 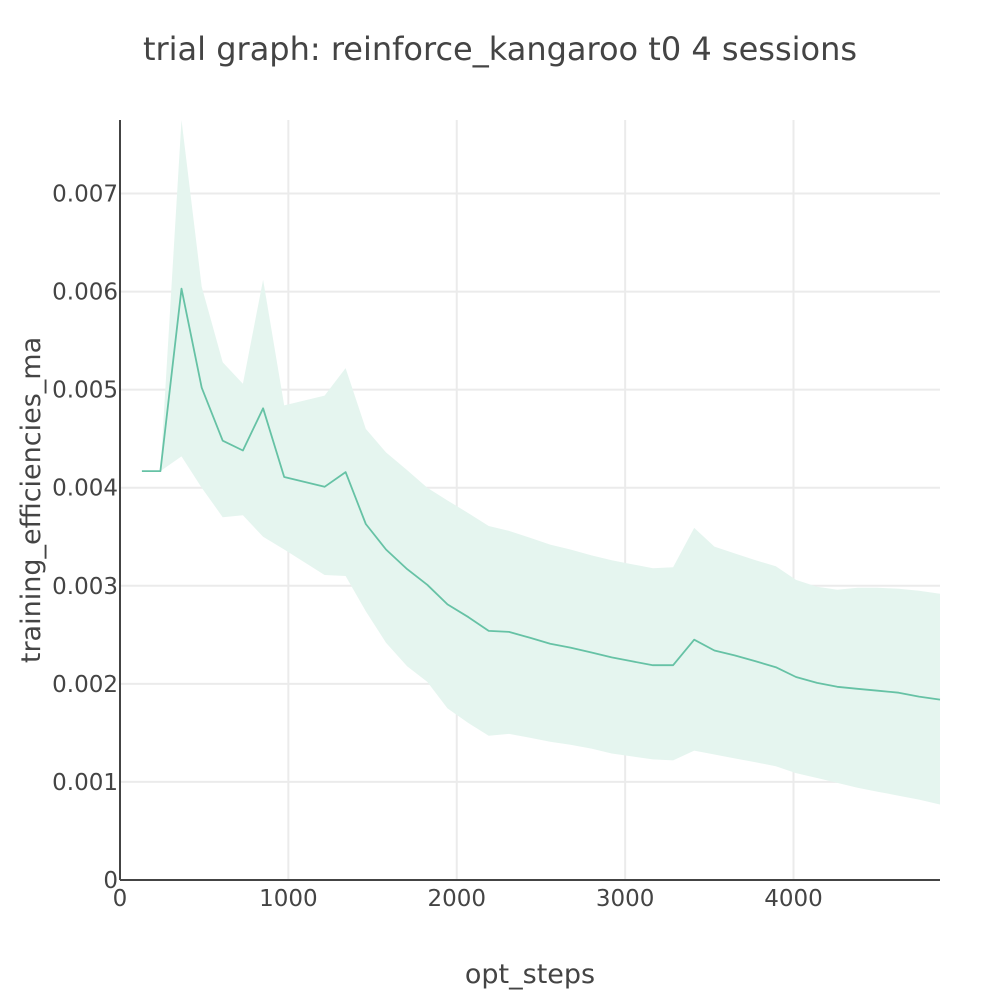 I want to click on y-tick-label-1: 0.001, so click(x=85, y=783).